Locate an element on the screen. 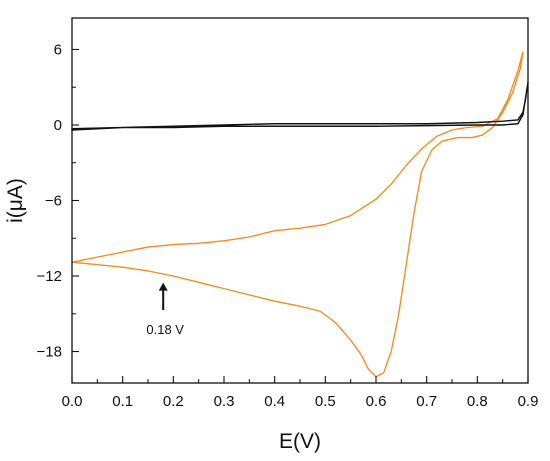  y-axis-title: i(μA) is located at coordinates (15, 200).